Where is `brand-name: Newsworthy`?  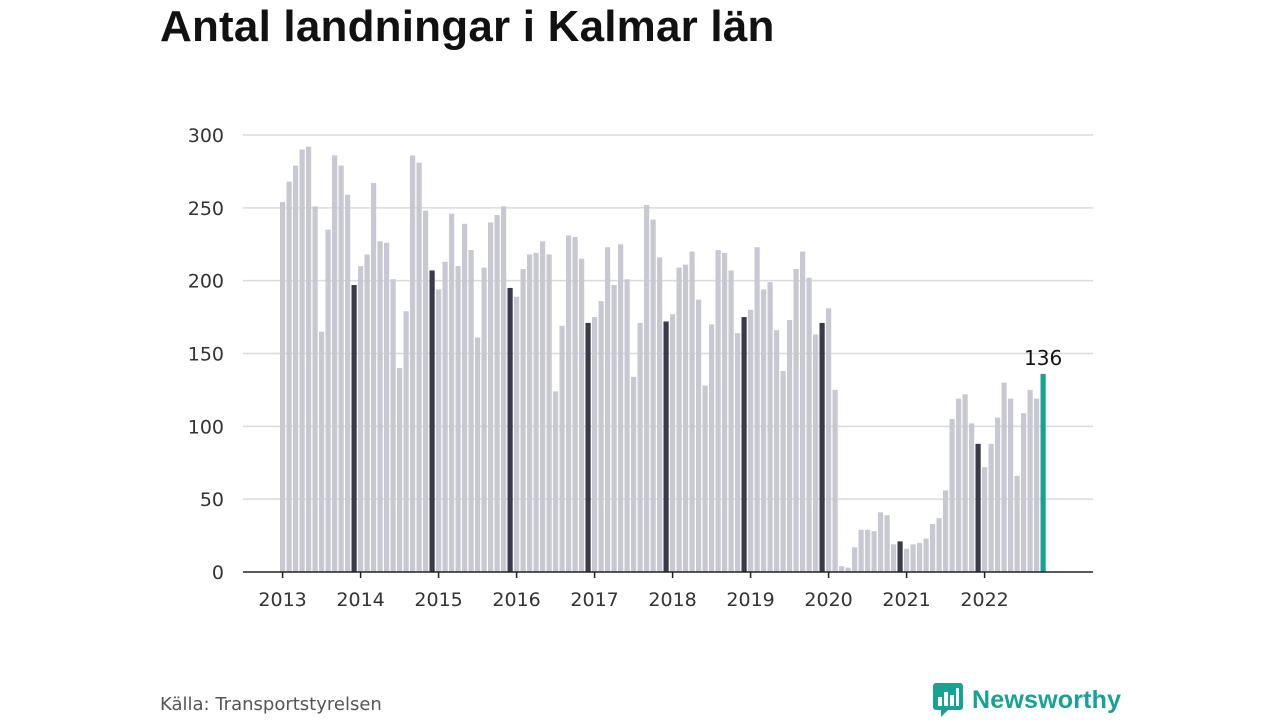 brand-name: Newsworthy is located at coordinates (1047, 699).